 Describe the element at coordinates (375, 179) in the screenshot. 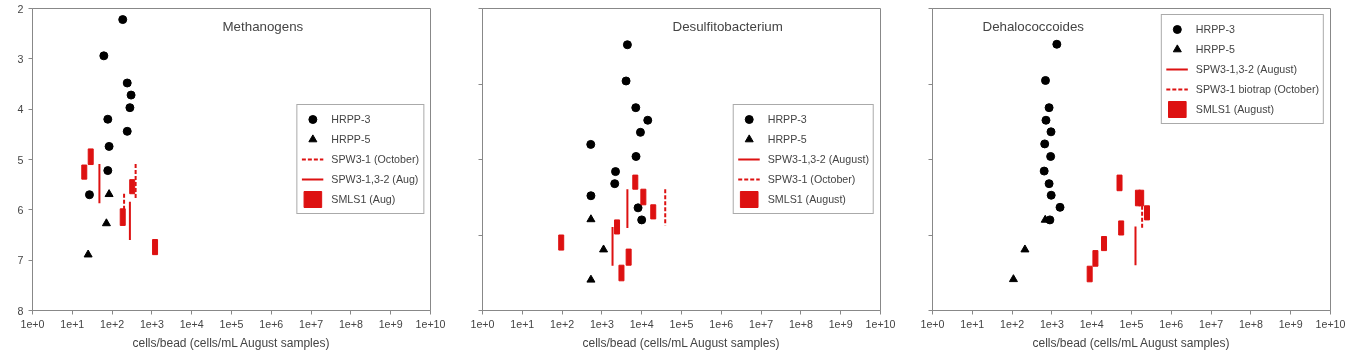

I see `legend-label: SPW3-1,3-2 (Aug)` at that location.